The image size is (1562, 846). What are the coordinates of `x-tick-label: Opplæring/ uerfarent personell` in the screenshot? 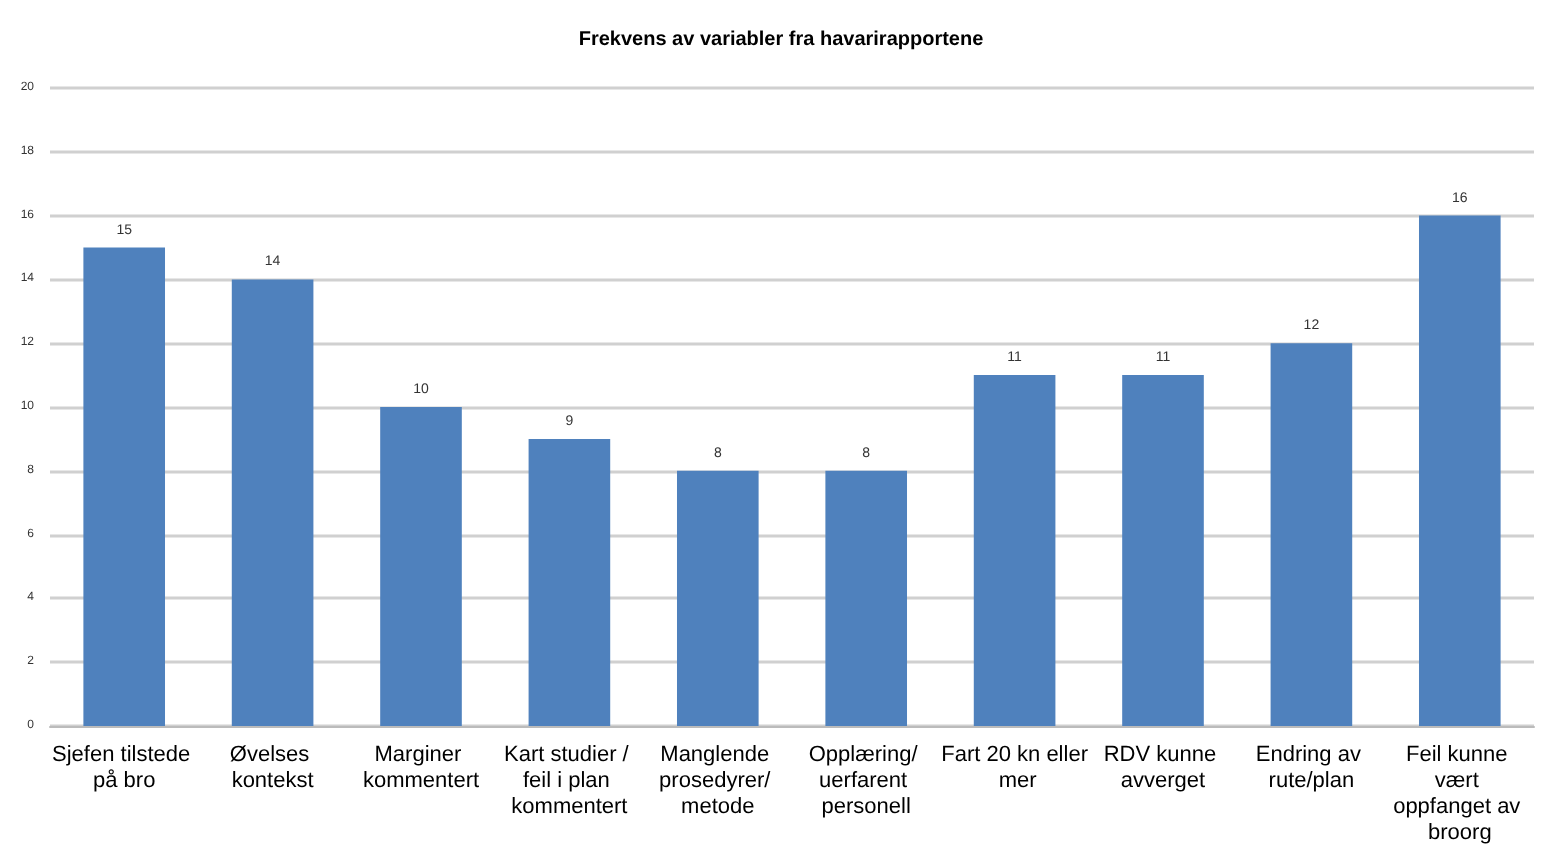 It's located at (866, 781).